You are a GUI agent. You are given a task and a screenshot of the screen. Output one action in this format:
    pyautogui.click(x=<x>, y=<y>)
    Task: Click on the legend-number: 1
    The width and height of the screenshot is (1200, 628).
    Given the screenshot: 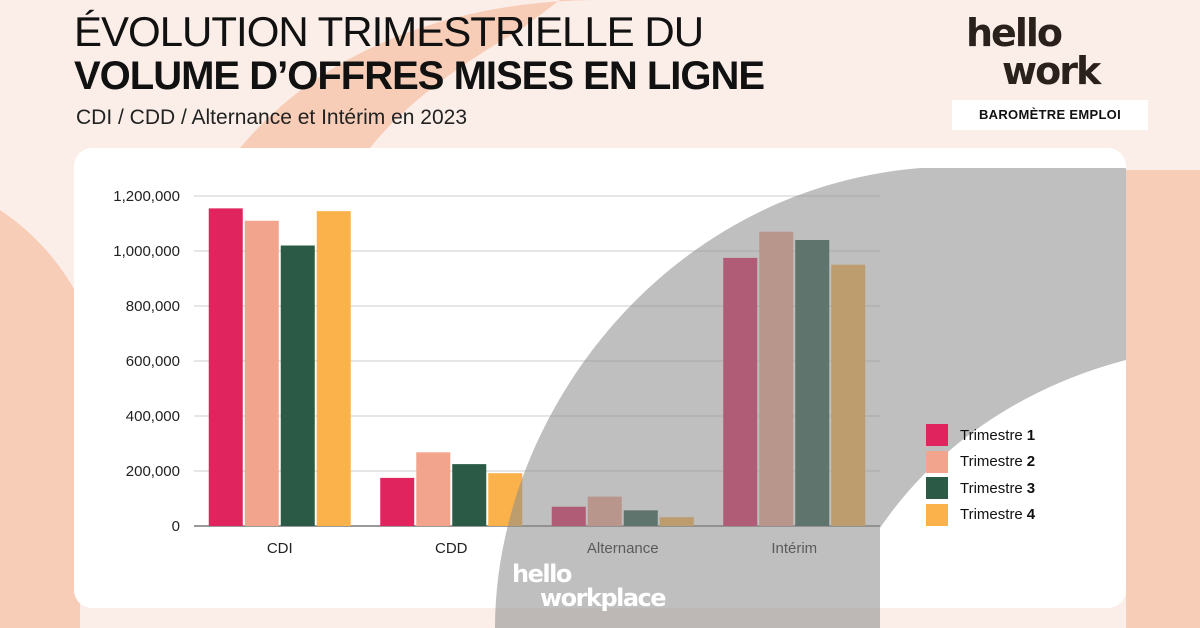 What is the action you would take?
    pyautogui.click(x=1031, y=435)
    